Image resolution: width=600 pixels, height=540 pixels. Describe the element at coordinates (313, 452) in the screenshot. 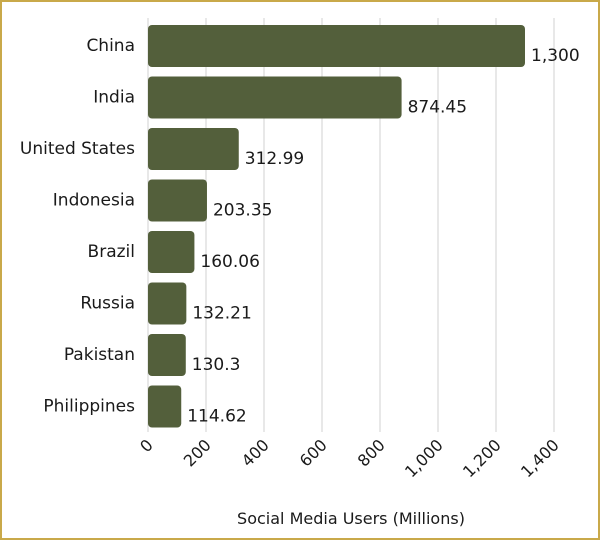

I see `x-tick-label: 600` at that location.